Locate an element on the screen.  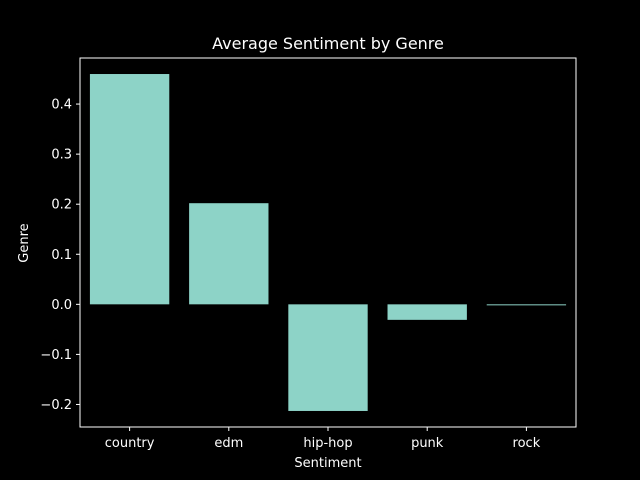
chart-title: Average Sentiment by Genre is located at coordinates (328, 43).